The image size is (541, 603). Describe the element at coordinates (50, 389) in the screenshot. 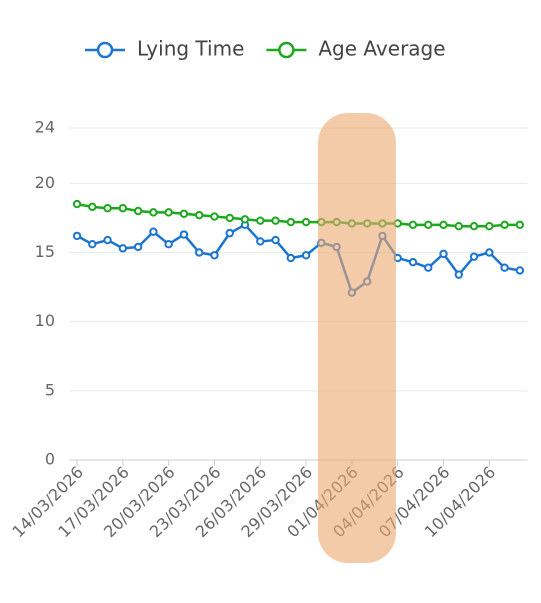

I see `y-tick-label: 5` at that location.